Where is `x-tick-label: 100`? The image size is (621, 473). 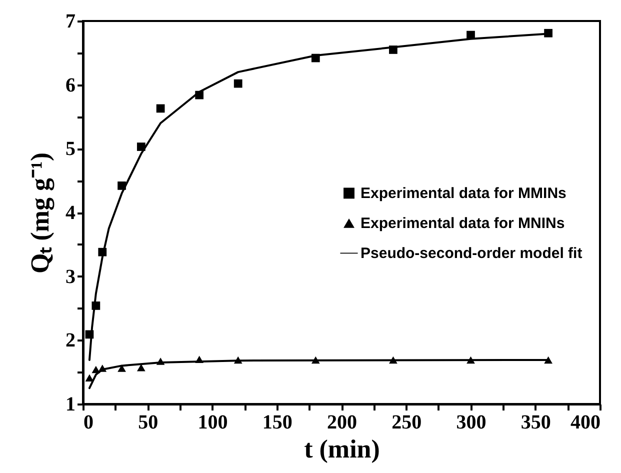
x-tick-label: 100 is located at coordinates (213, 423).